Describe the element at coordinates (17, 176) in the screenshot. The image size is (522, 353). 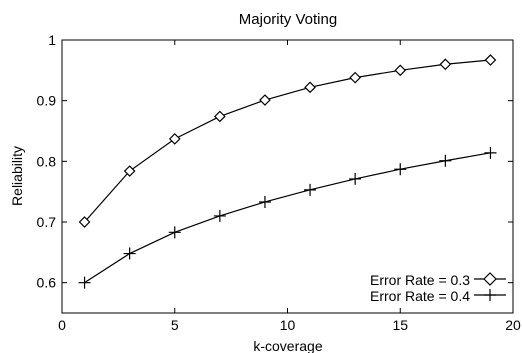
I see `y-axis-label: Reliability` at that location.